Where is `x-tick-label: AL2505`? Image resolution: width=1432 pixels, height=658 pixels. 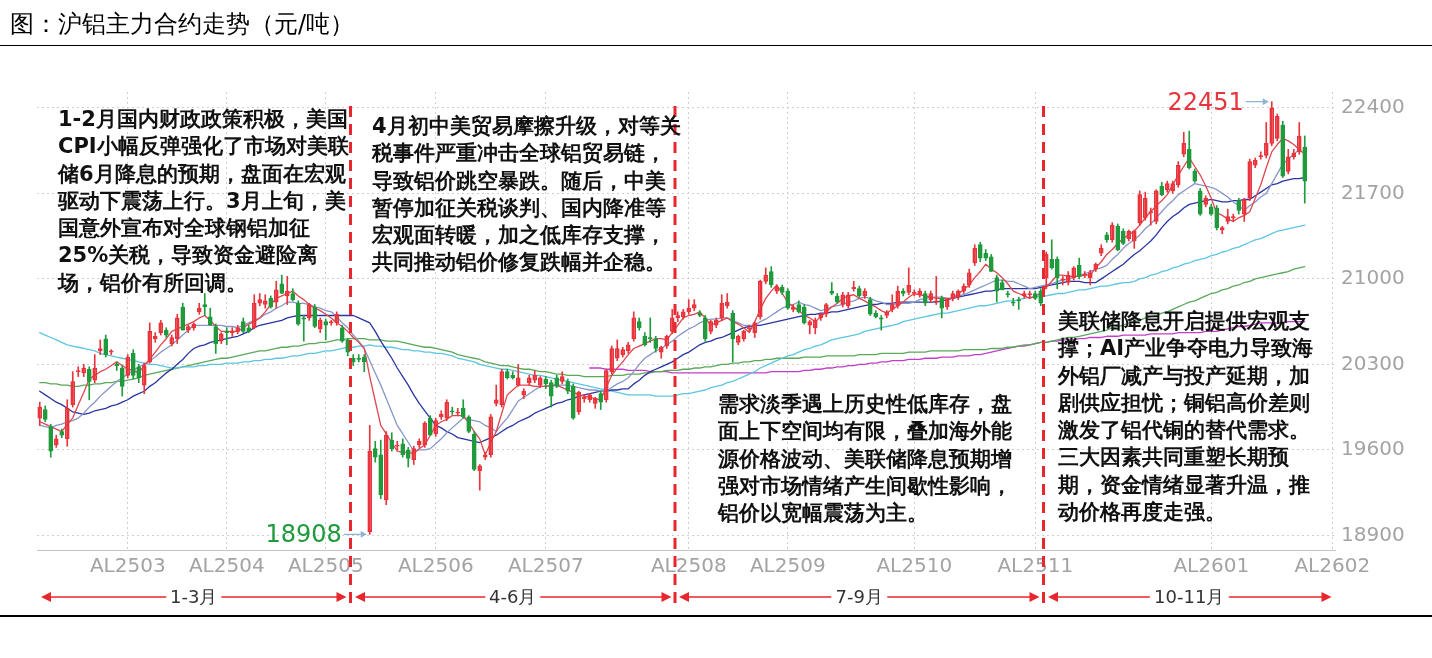 x-tick-label: AL2505 is located at coordinates (325, 565).